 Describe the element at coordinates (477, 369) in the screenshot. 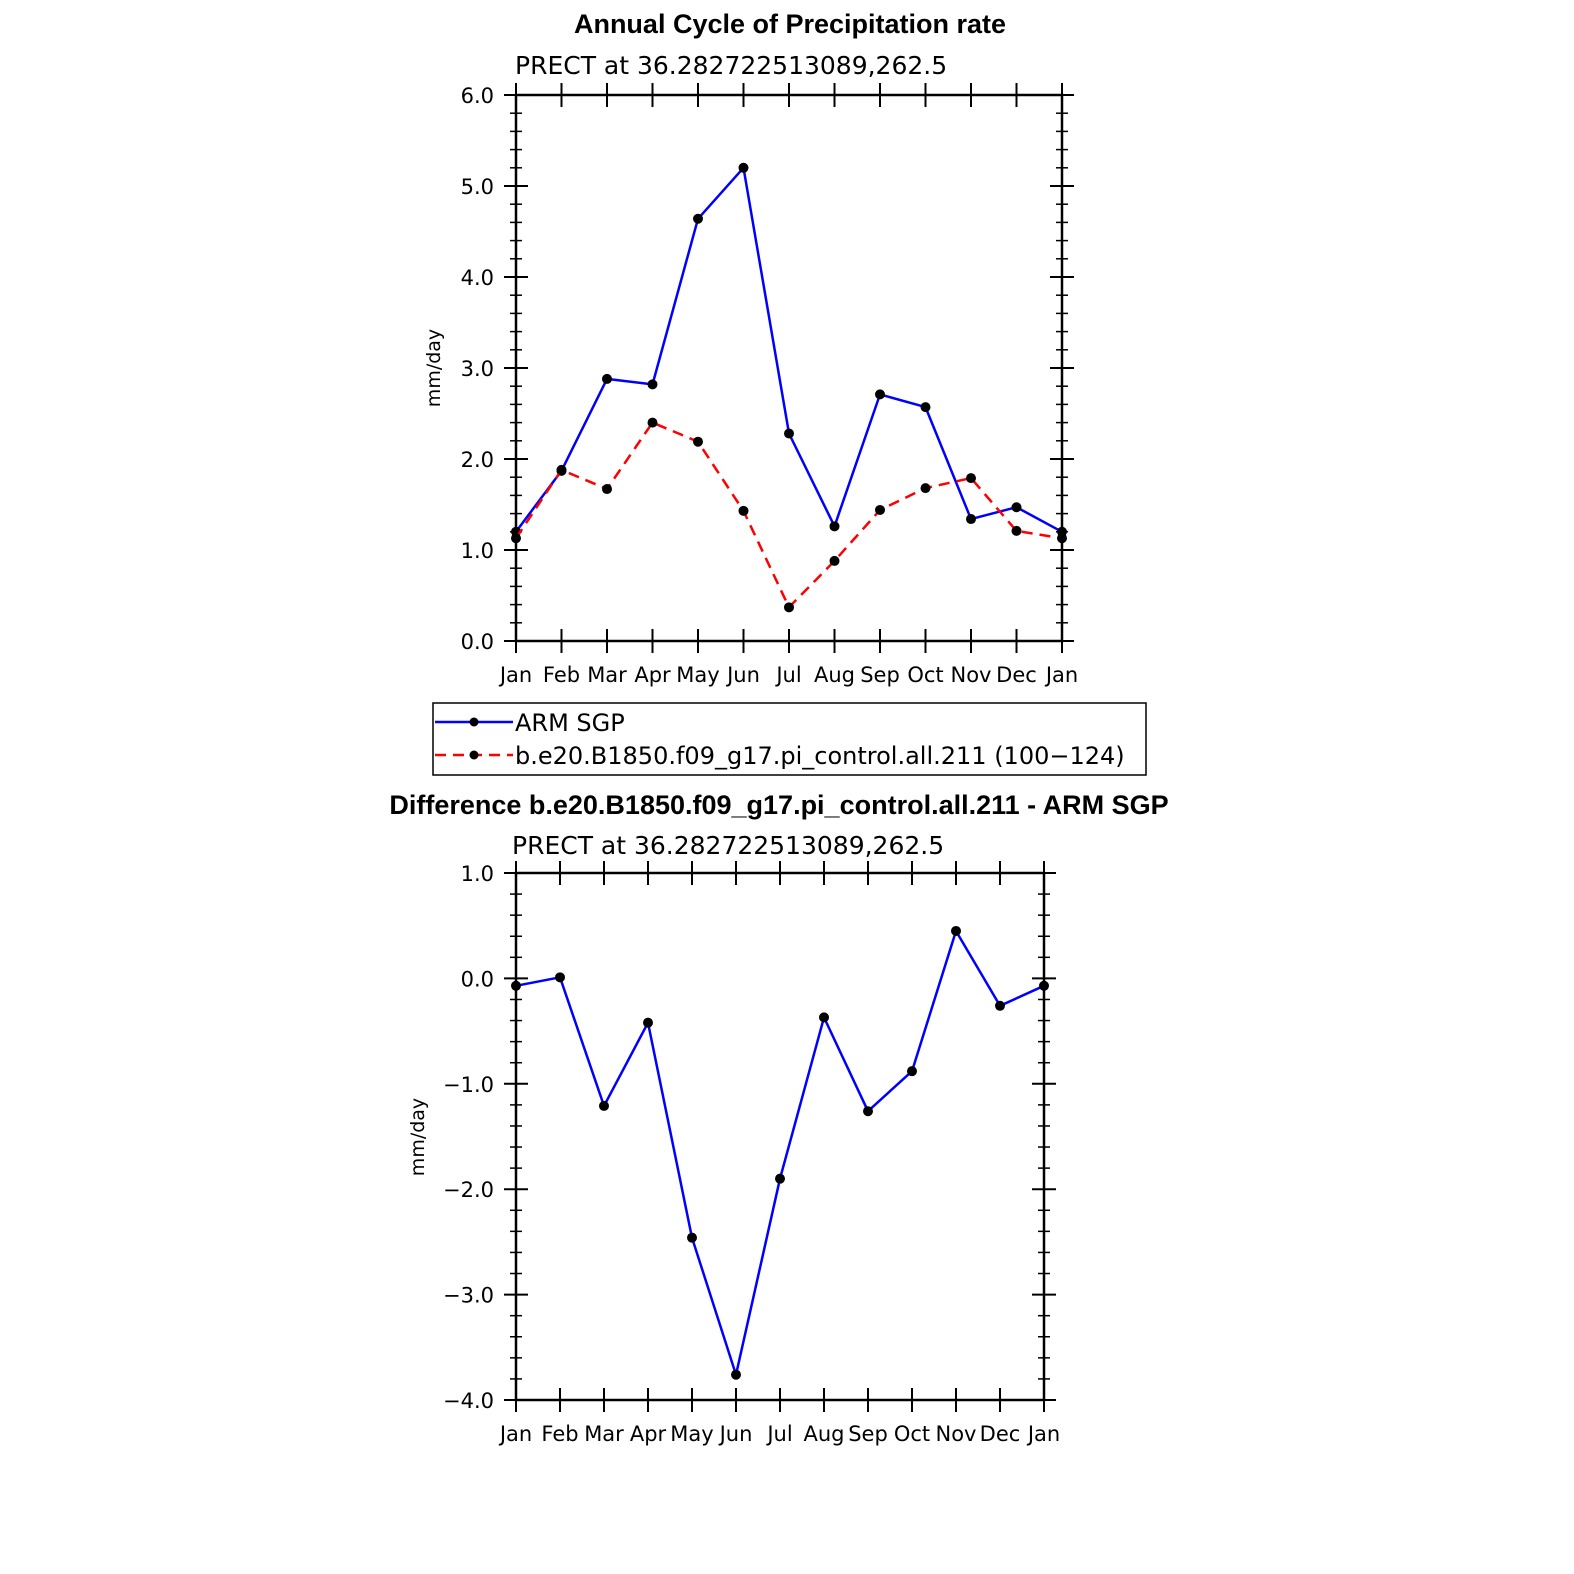

I see `chart1-ytick-label: 3.0` at that location.